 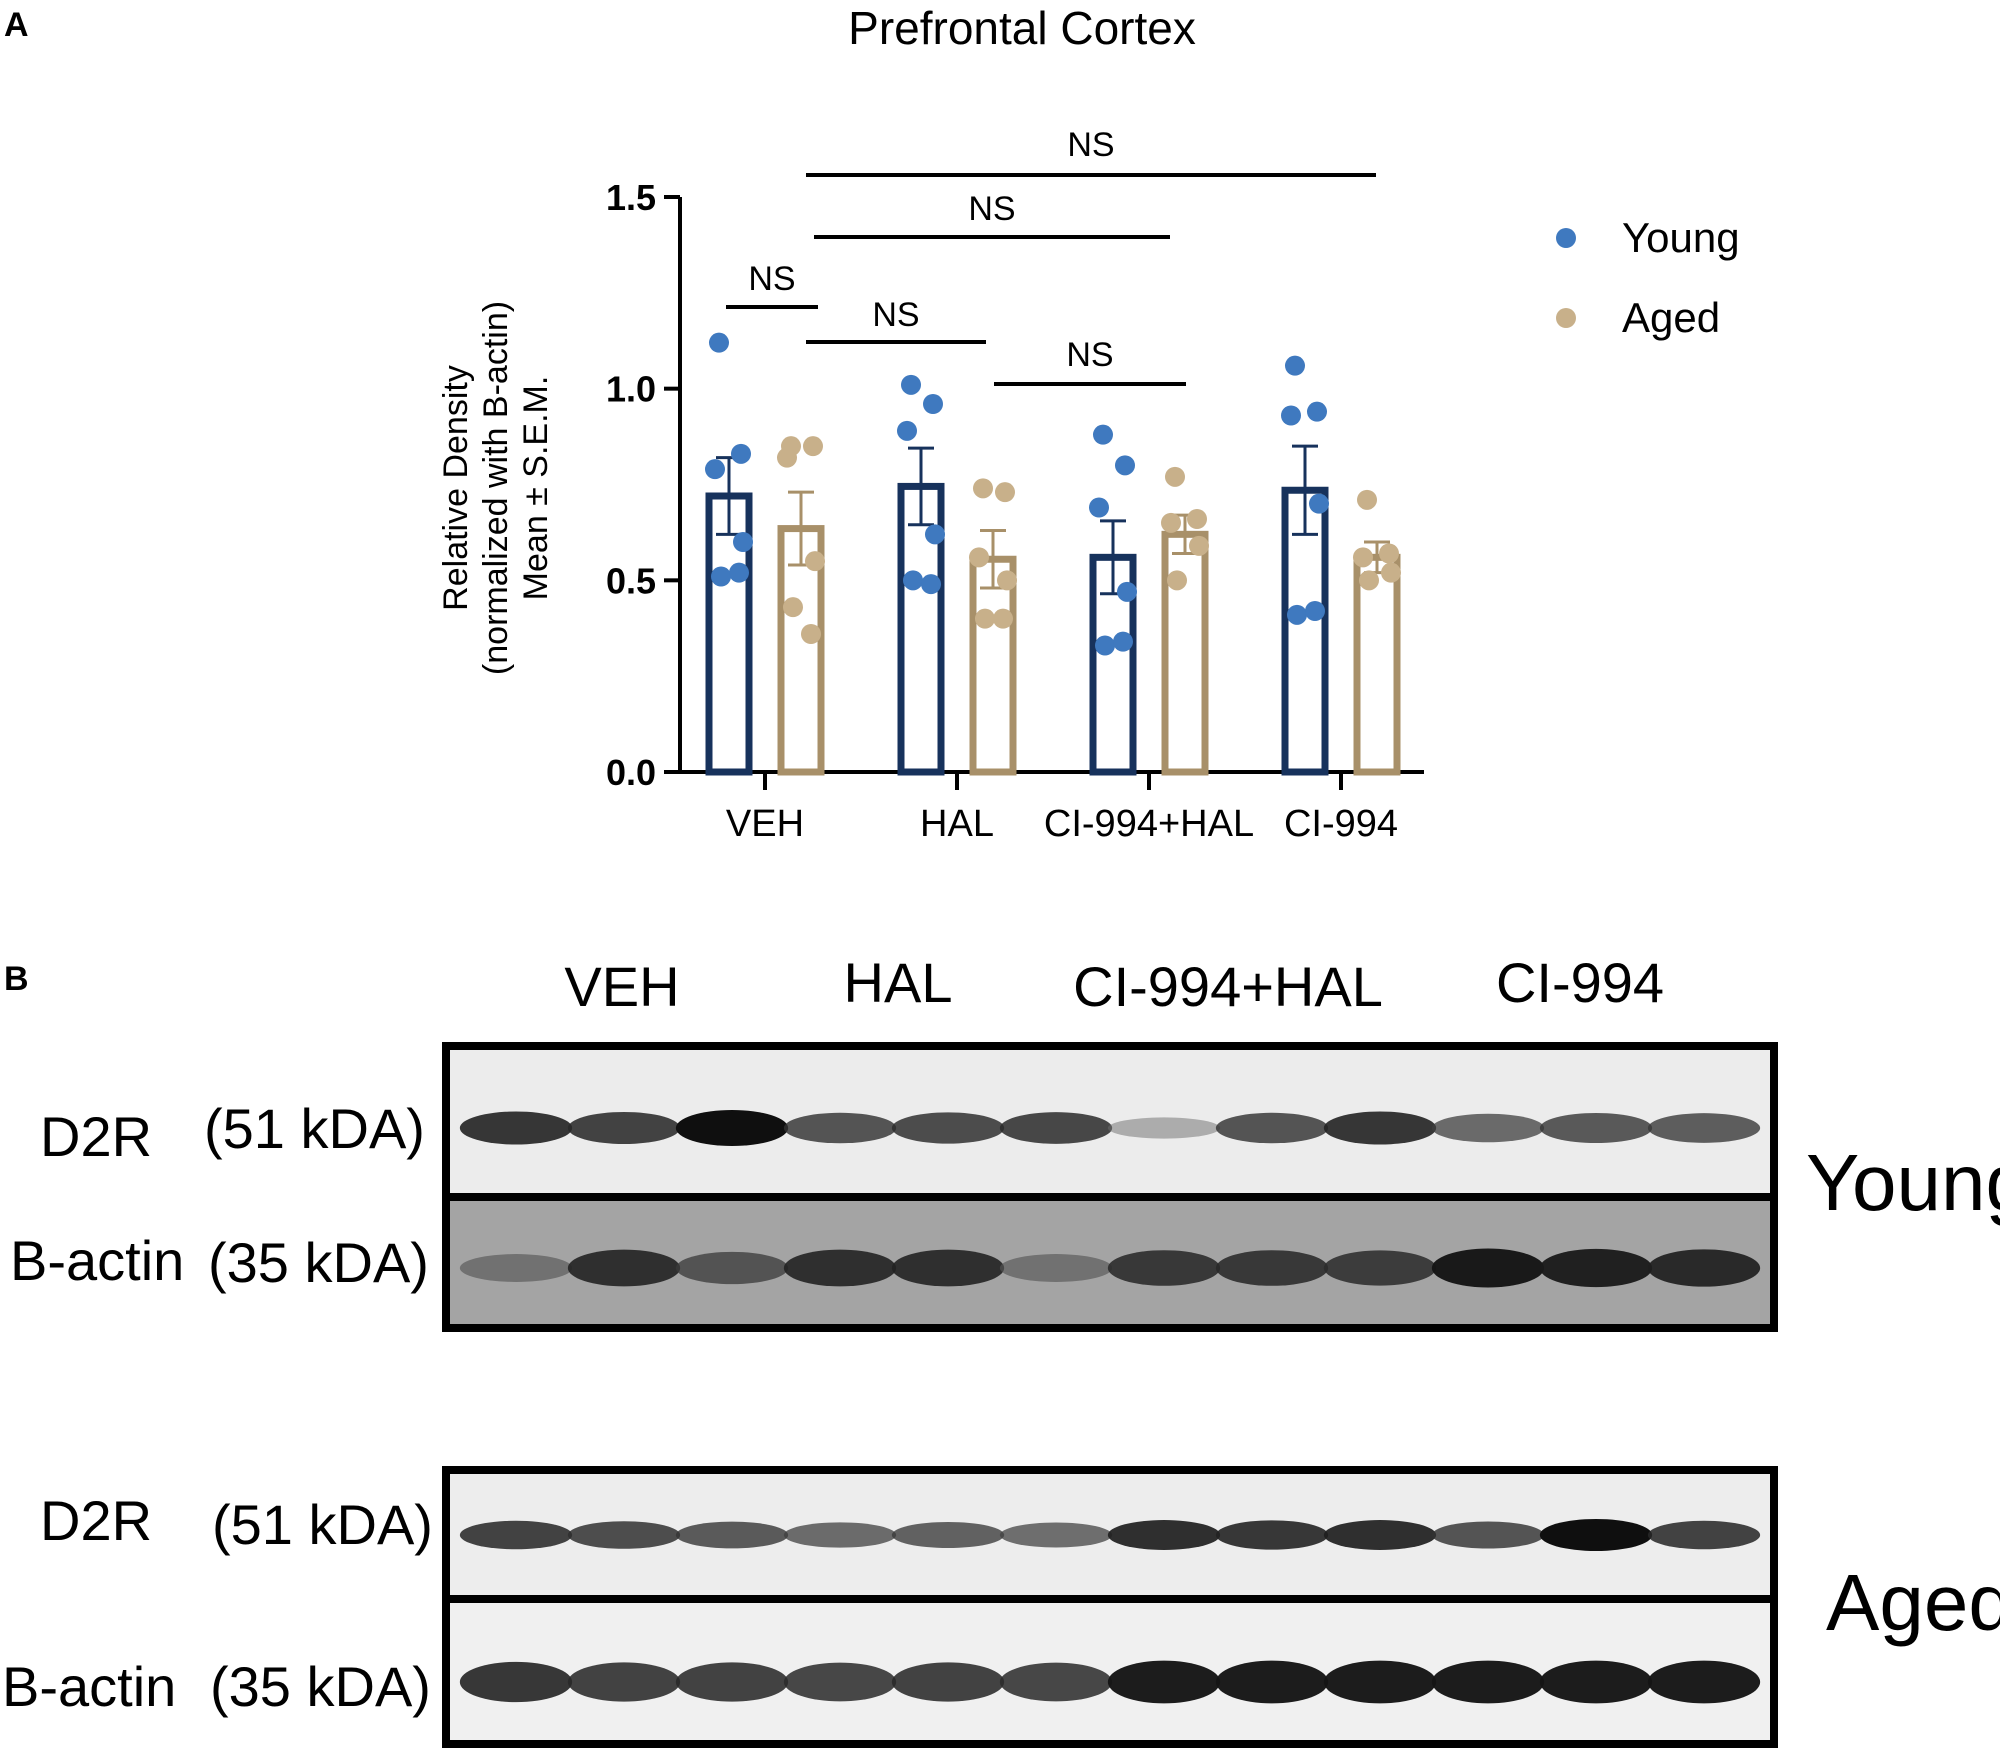 I want to click on blot-young-group-label: Young, so click(x=1903, y=1182).